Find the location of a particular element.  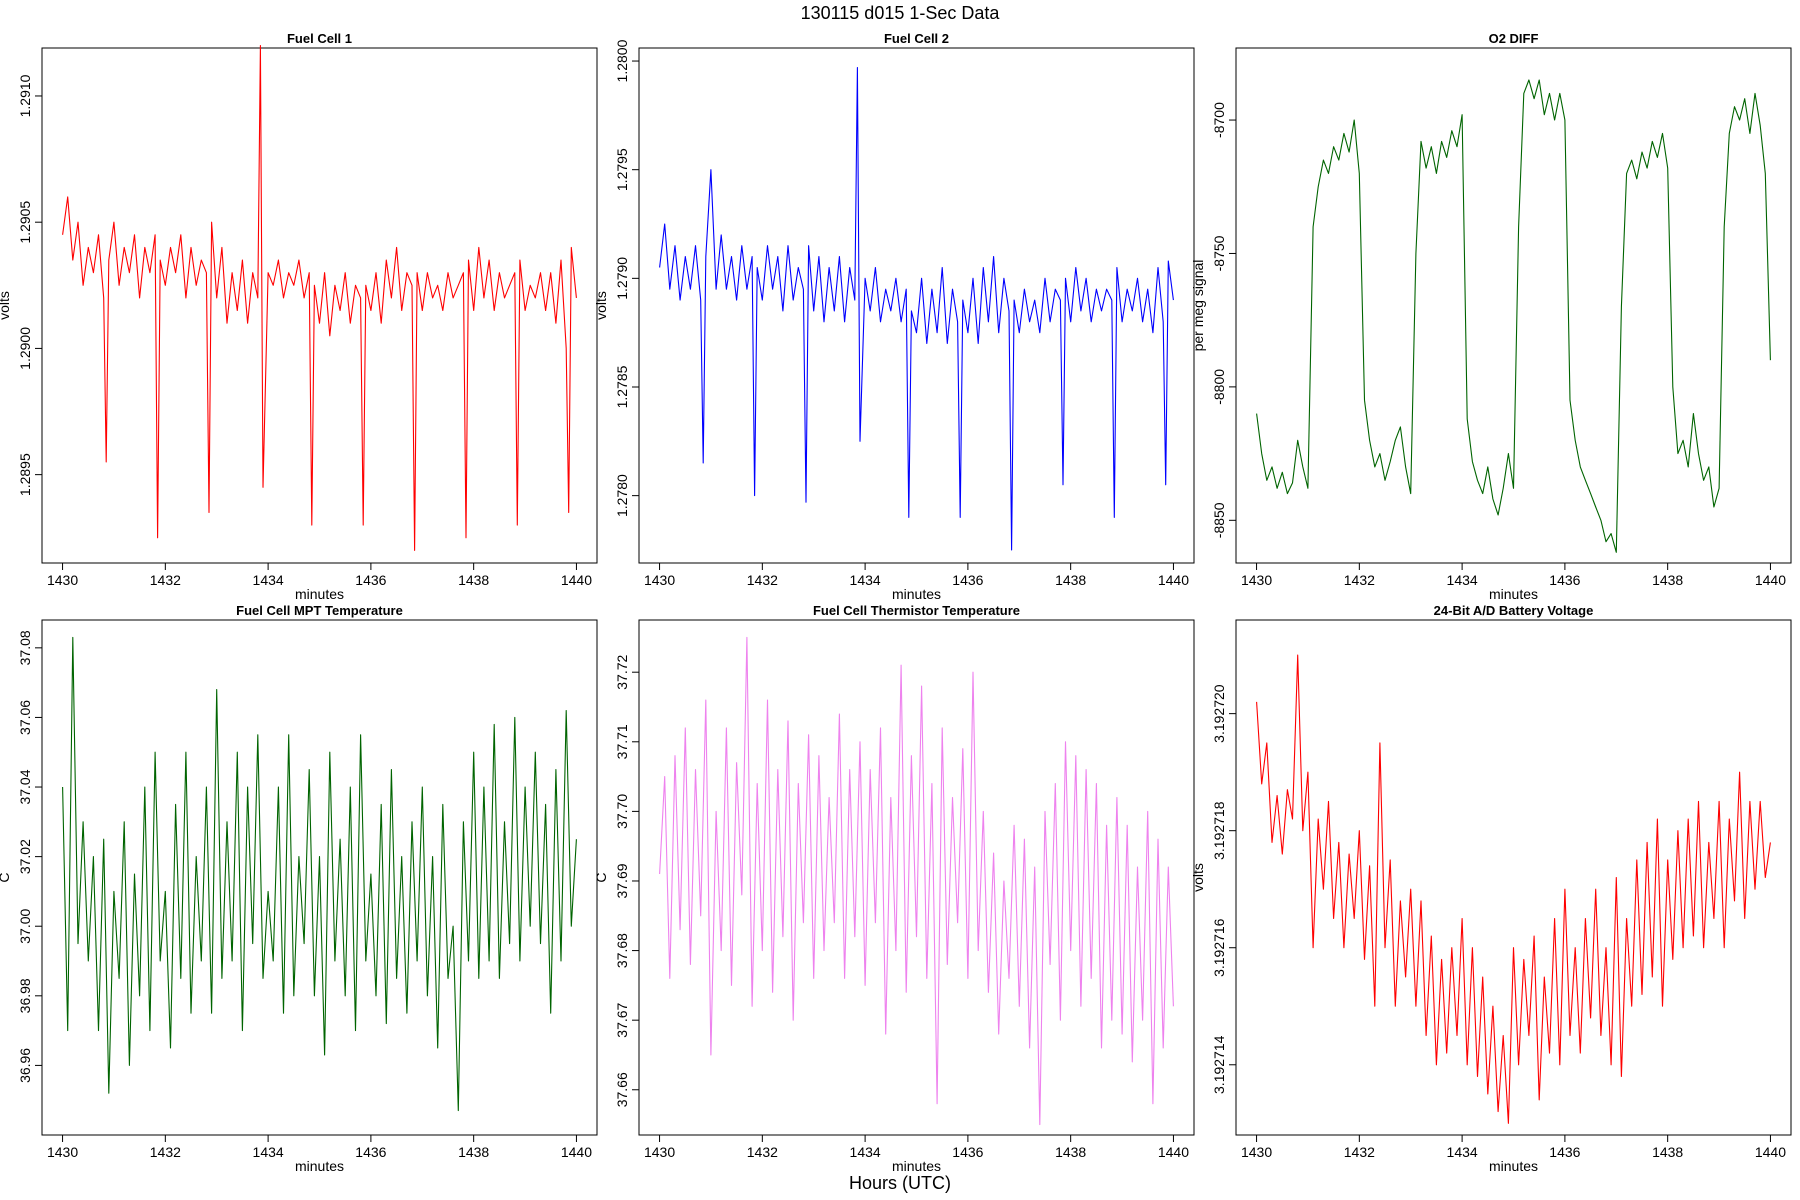

y-tick-label: -8750 is located at coordinates (1219, 253).